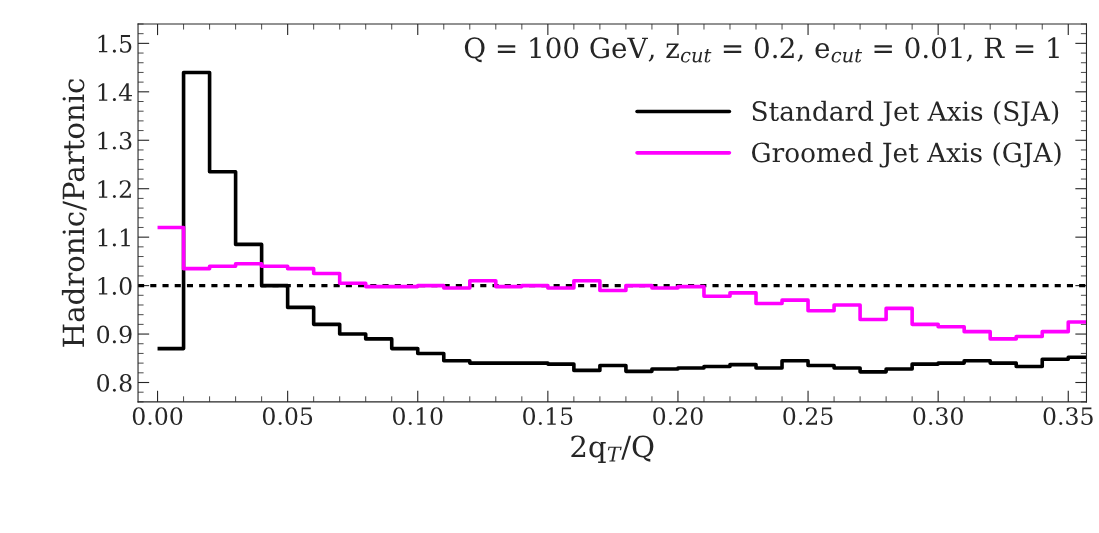 The height and width of the screenshot is (533, 1099). I want to click on y-tick-label: 1.3, so click(115, 140).